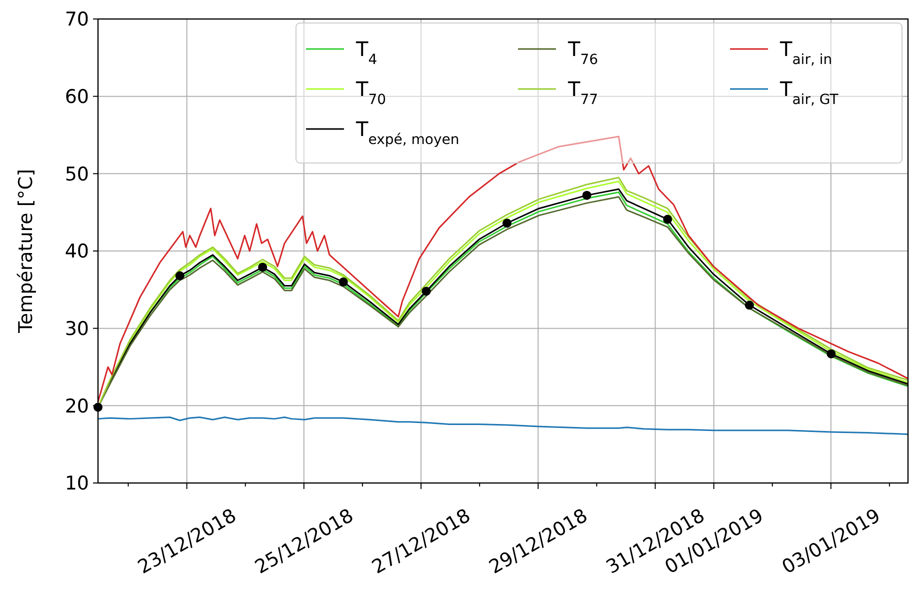 This screenshot has width=910, height=597. Describe the element at coordinates (809, 92) in the screenshot. I see `legend-label: T$_{air, GT}$` at that location.